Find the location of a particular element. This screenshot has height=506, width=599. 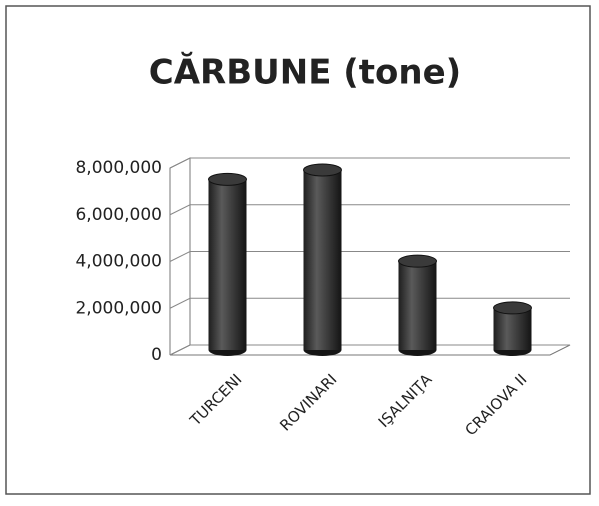

y-tick-label: 8,000,000 is located at coordinates (118, 168).